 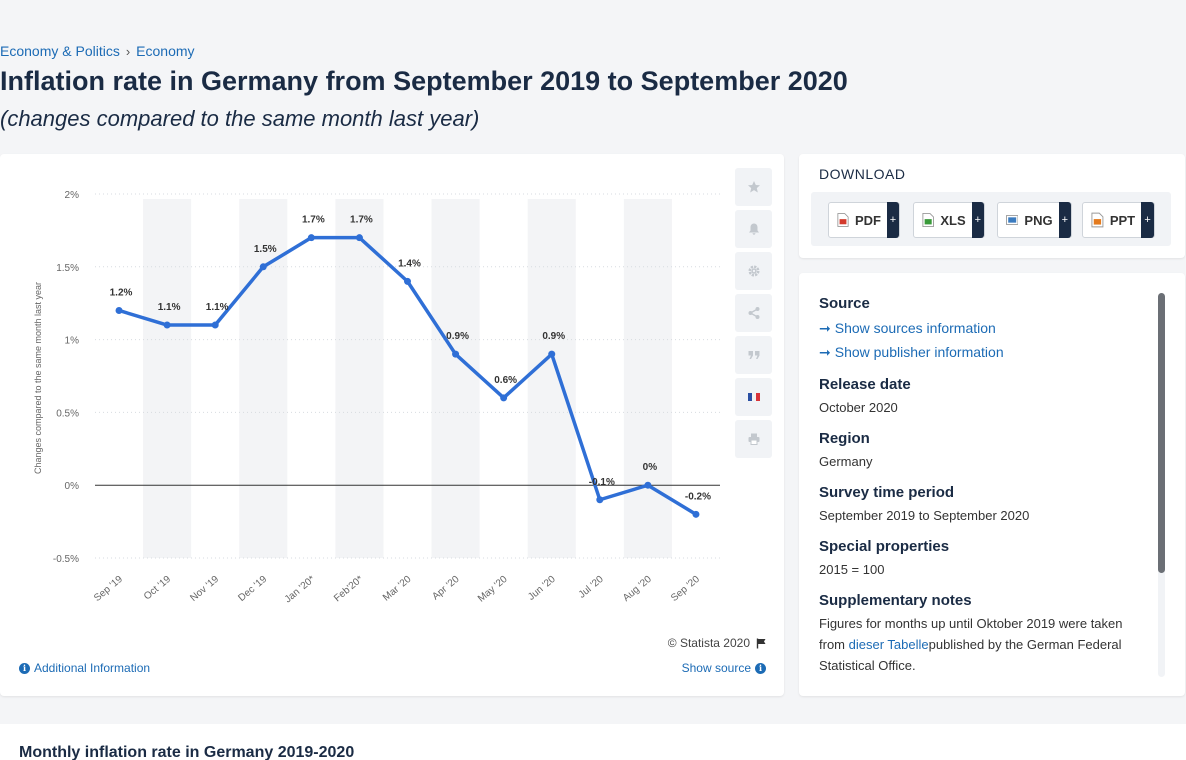 What do you see at coordinates (708, 643) in the screenshot?
I see `copyright-text: © Statista 2020` at bounding box center [708, 643].